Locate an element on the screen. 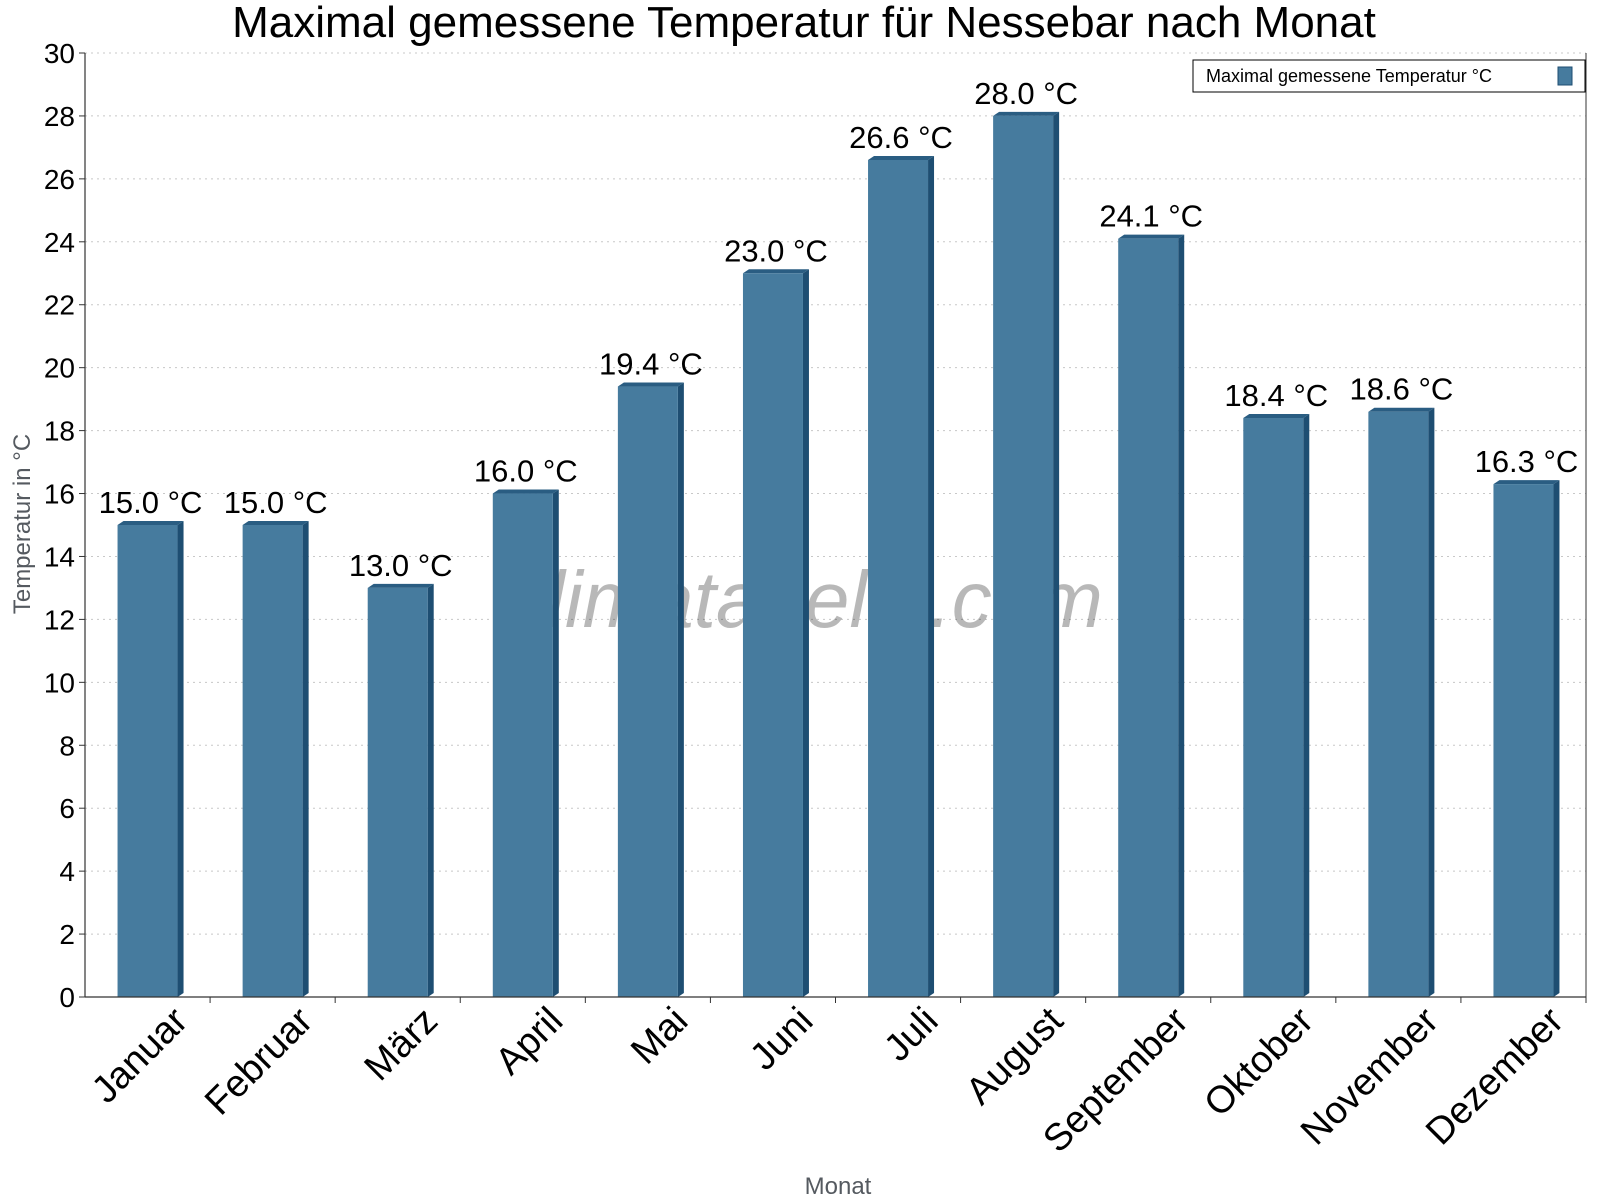 Image resolution: width=1600 pixels, height=1200 pixels. x-tick-label: Februar is located at coordinates (259, 1061).